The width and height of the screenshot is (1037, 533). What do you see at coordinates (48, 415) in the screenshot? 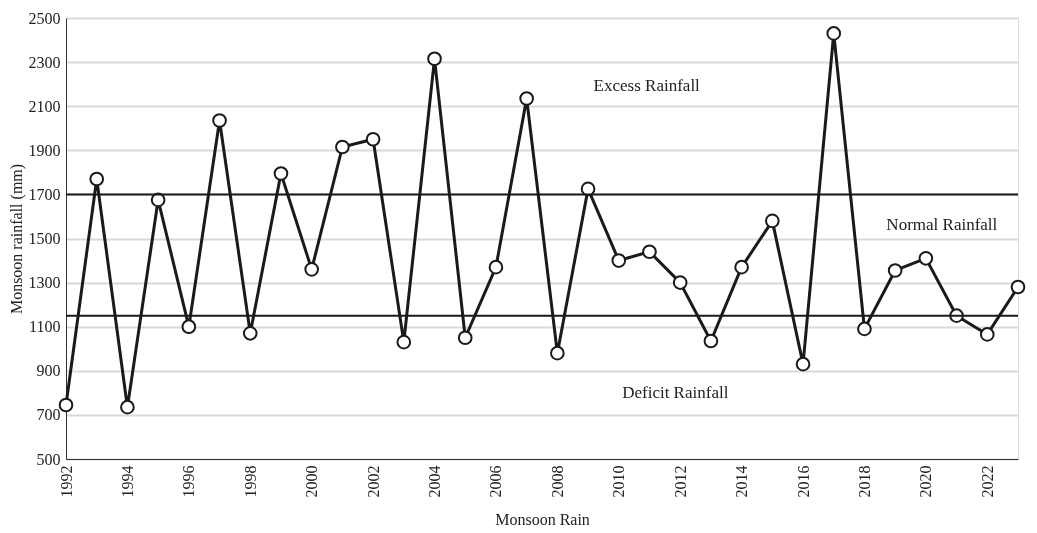
I see `y-tick-label: 700` at bounding box center [48, 415].